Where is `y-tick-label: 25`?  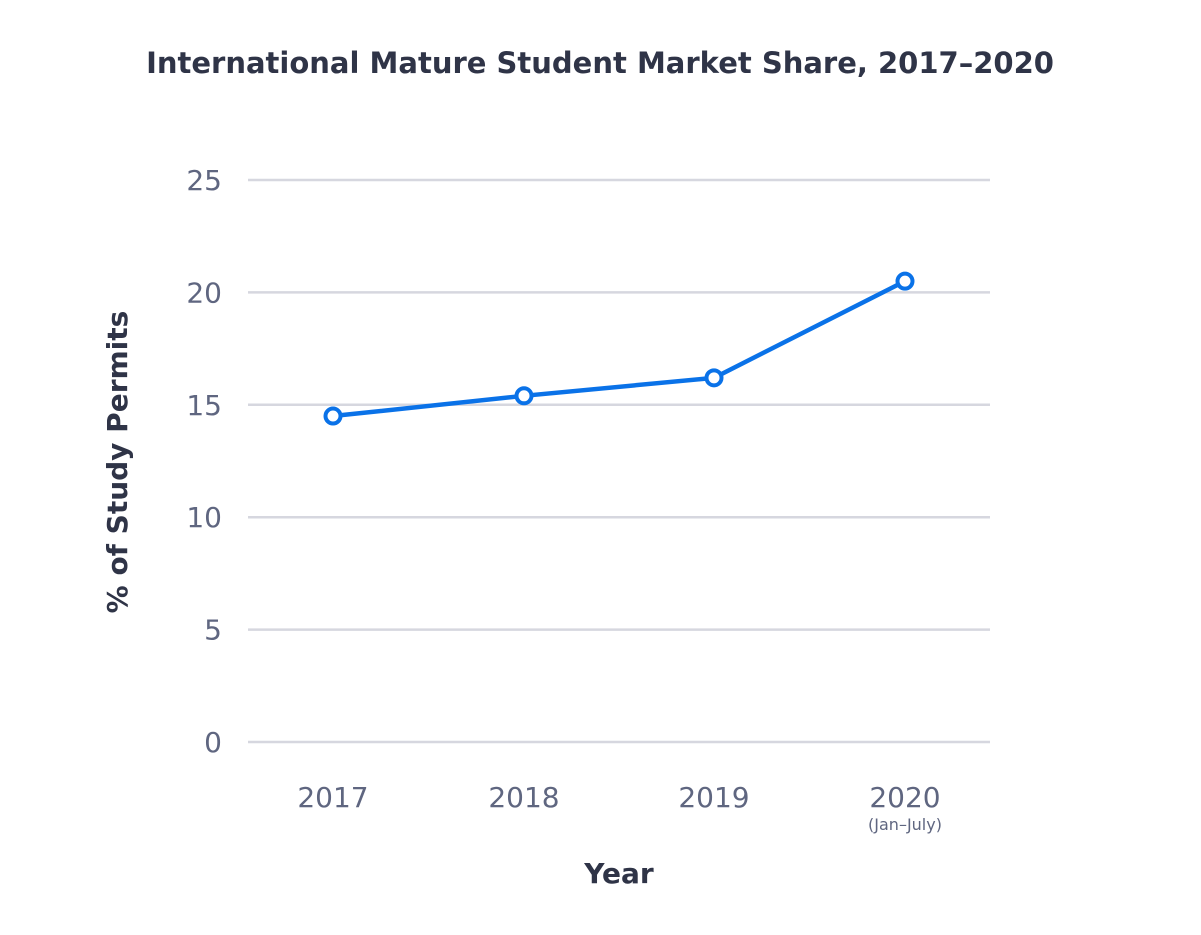 y-tick-label: 25 is located at coordinates (204, 180).